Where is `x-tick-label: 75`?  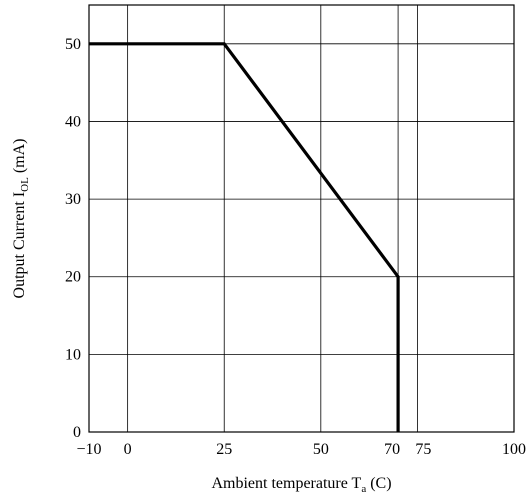 x-tick-label: 75 is located at coordinates (423, 449).